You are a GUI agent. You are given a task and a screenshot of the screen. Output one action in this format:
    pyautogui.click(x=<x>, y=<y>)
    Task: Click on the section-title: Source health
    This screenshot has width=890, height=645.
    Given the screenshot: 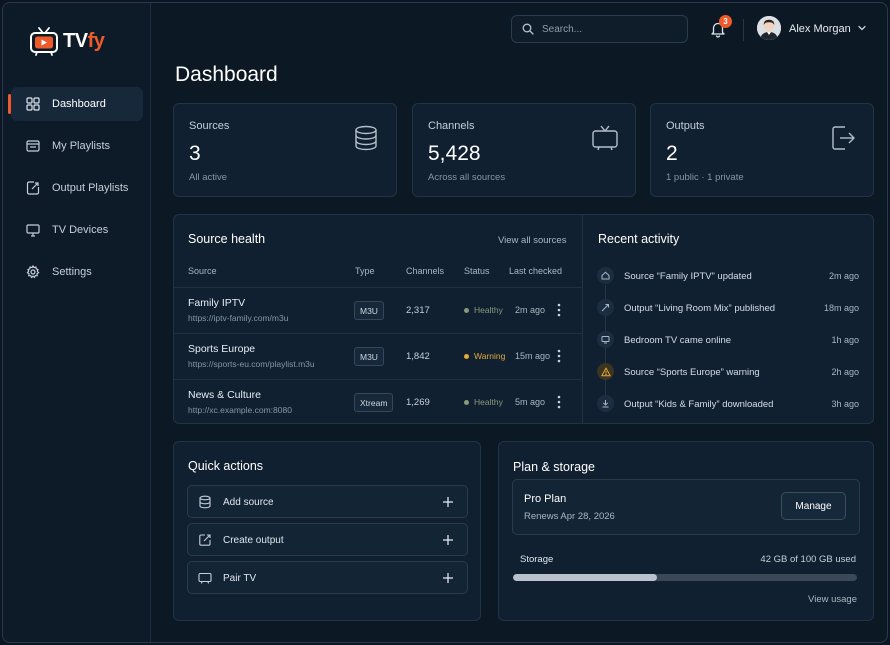 What is the action you would take?
    pyautogui.click(x=227, y=239)
    